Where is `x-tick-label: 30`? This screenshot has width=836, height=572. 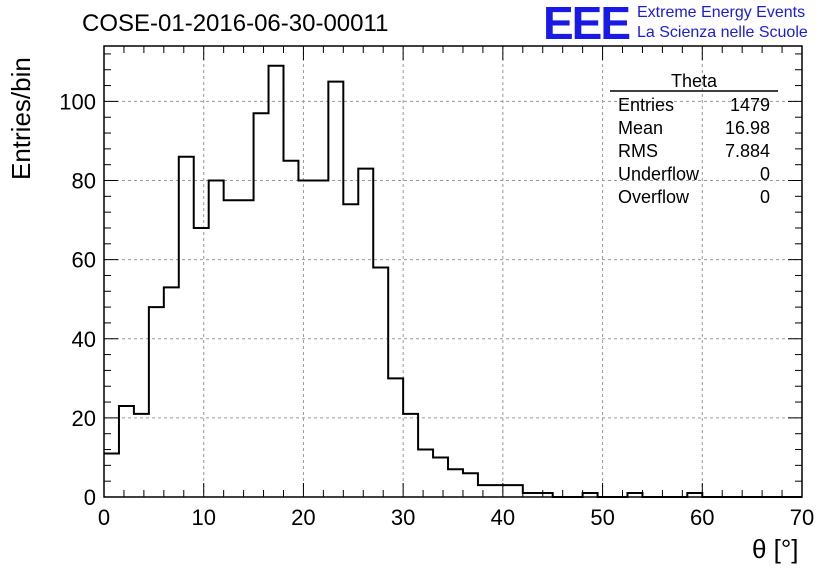 x-tick-label: 30 is located at coordinates (403, 517).